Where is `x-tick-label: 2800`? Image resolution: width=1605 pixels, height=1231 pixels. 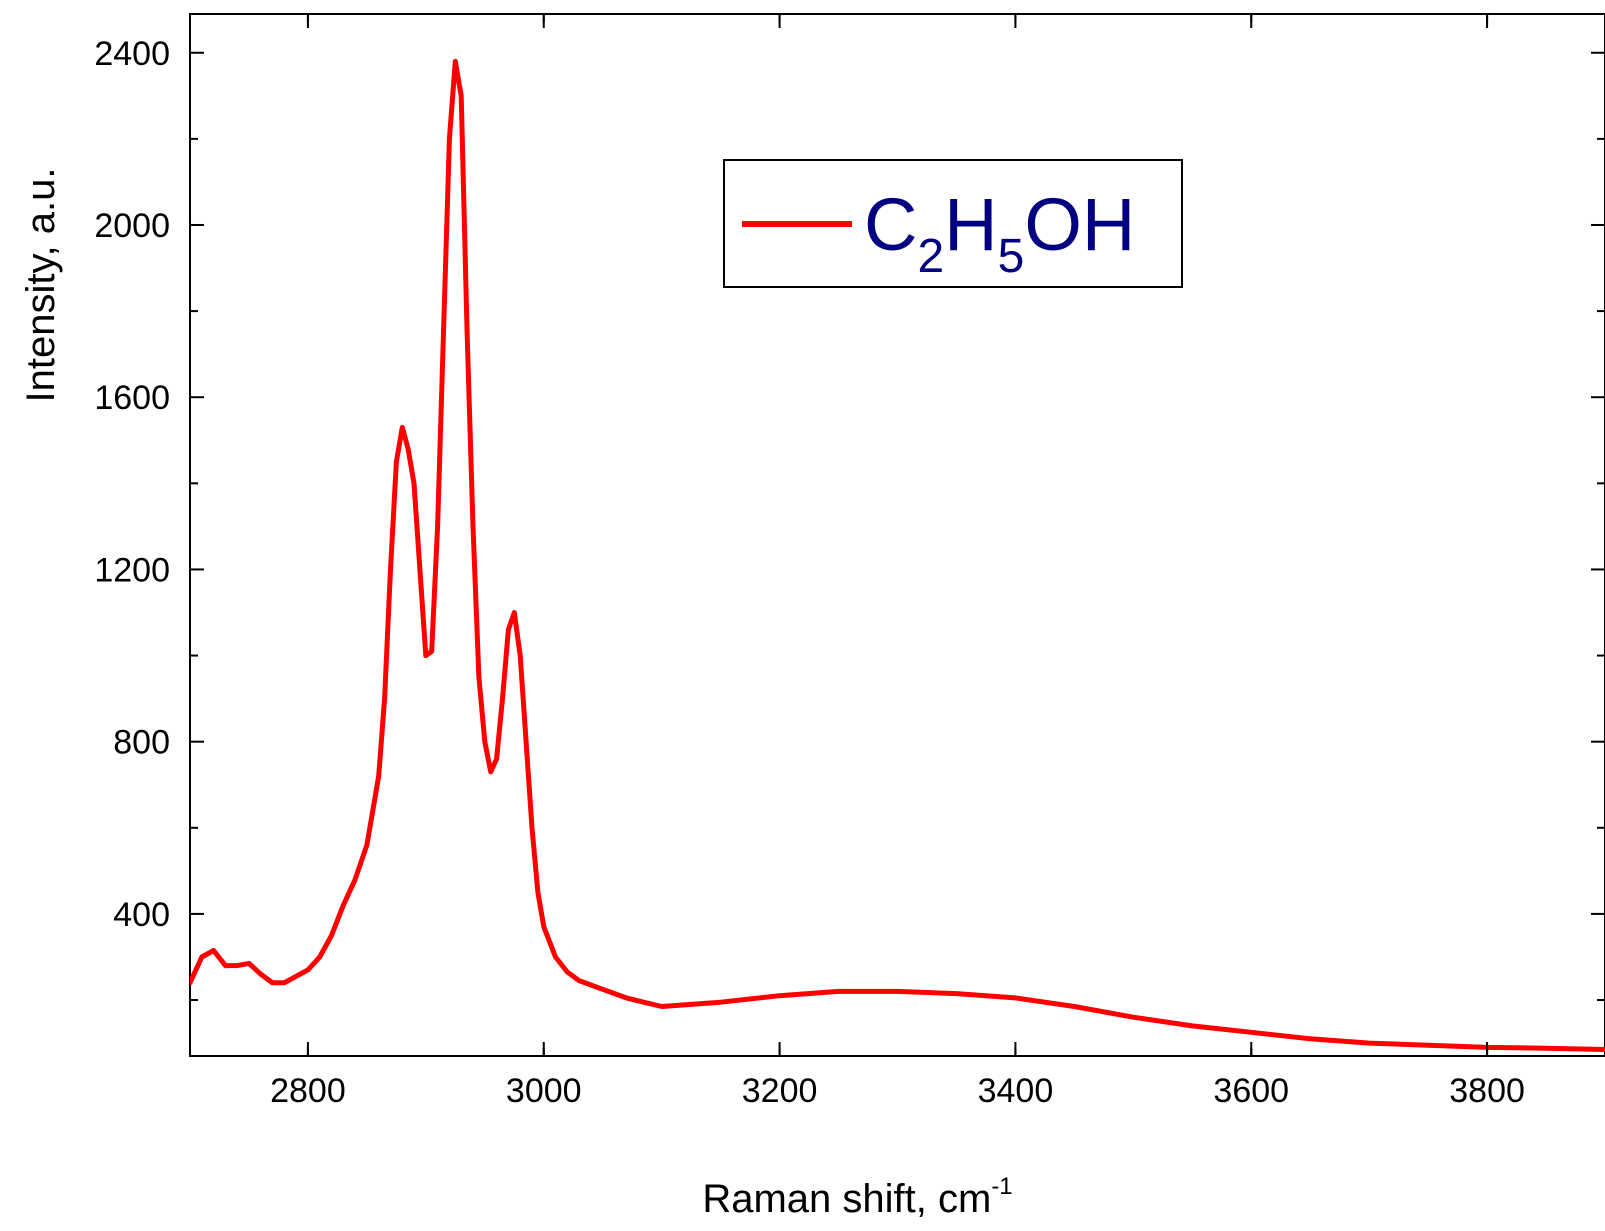 x-tick-label: 2800 is located at coordinates (308, 1091).